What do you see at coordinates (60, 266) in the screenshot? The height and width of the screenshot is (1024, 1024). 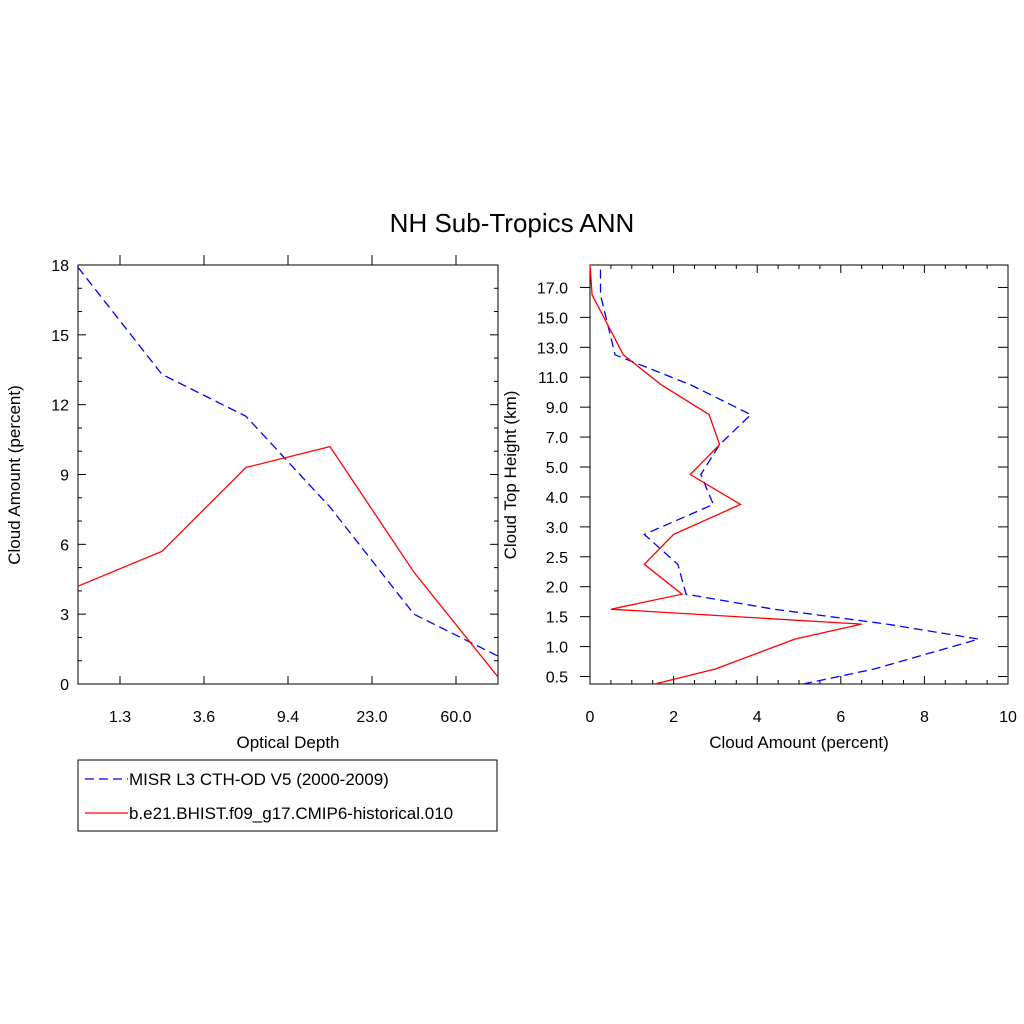 I see `left-y-tick-label: 18` at bounding box center [60, 266].